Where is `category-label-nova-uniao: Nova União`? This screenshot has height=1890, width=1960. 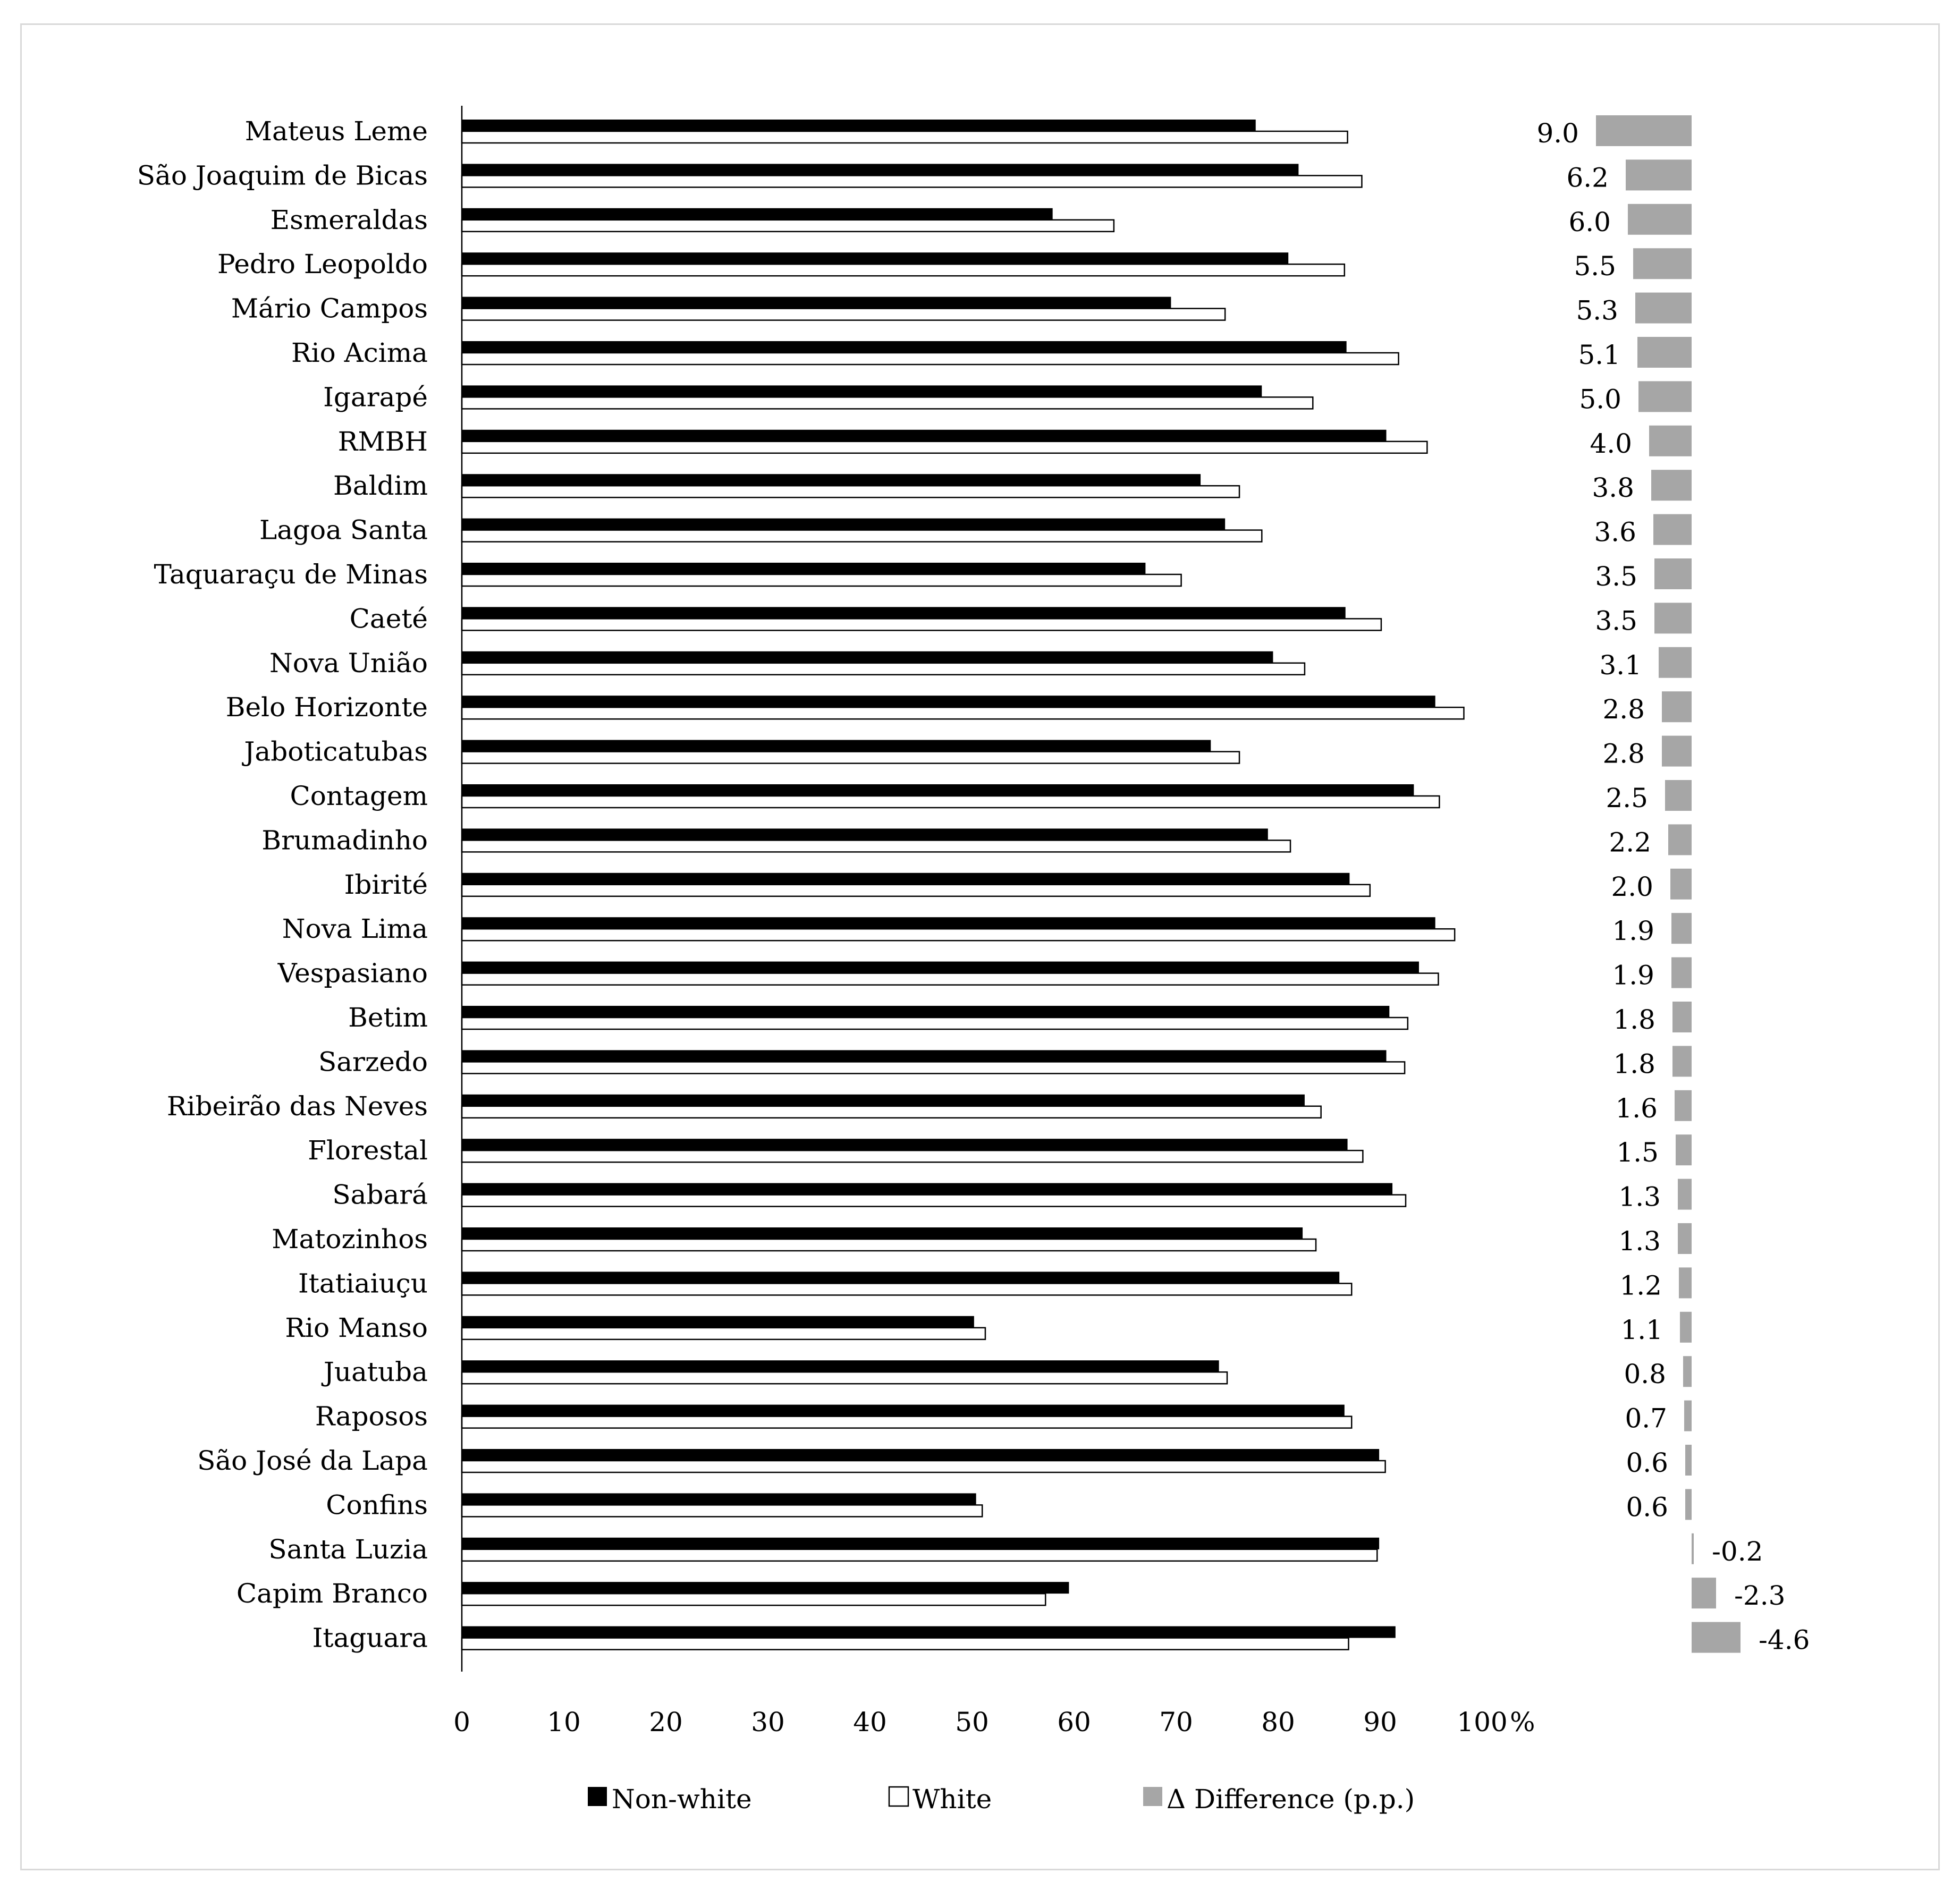 category-label-nova-uniao: Nova União is located at coordinates (348, 663).